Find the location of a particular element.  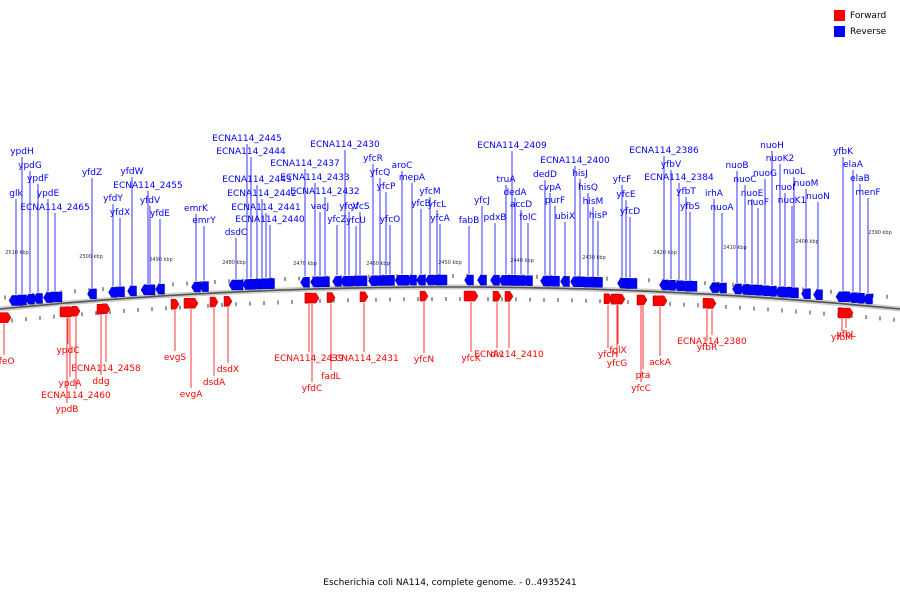

reverse-gene-label: ECNA114_2409 is located at coordinates (512, 146).